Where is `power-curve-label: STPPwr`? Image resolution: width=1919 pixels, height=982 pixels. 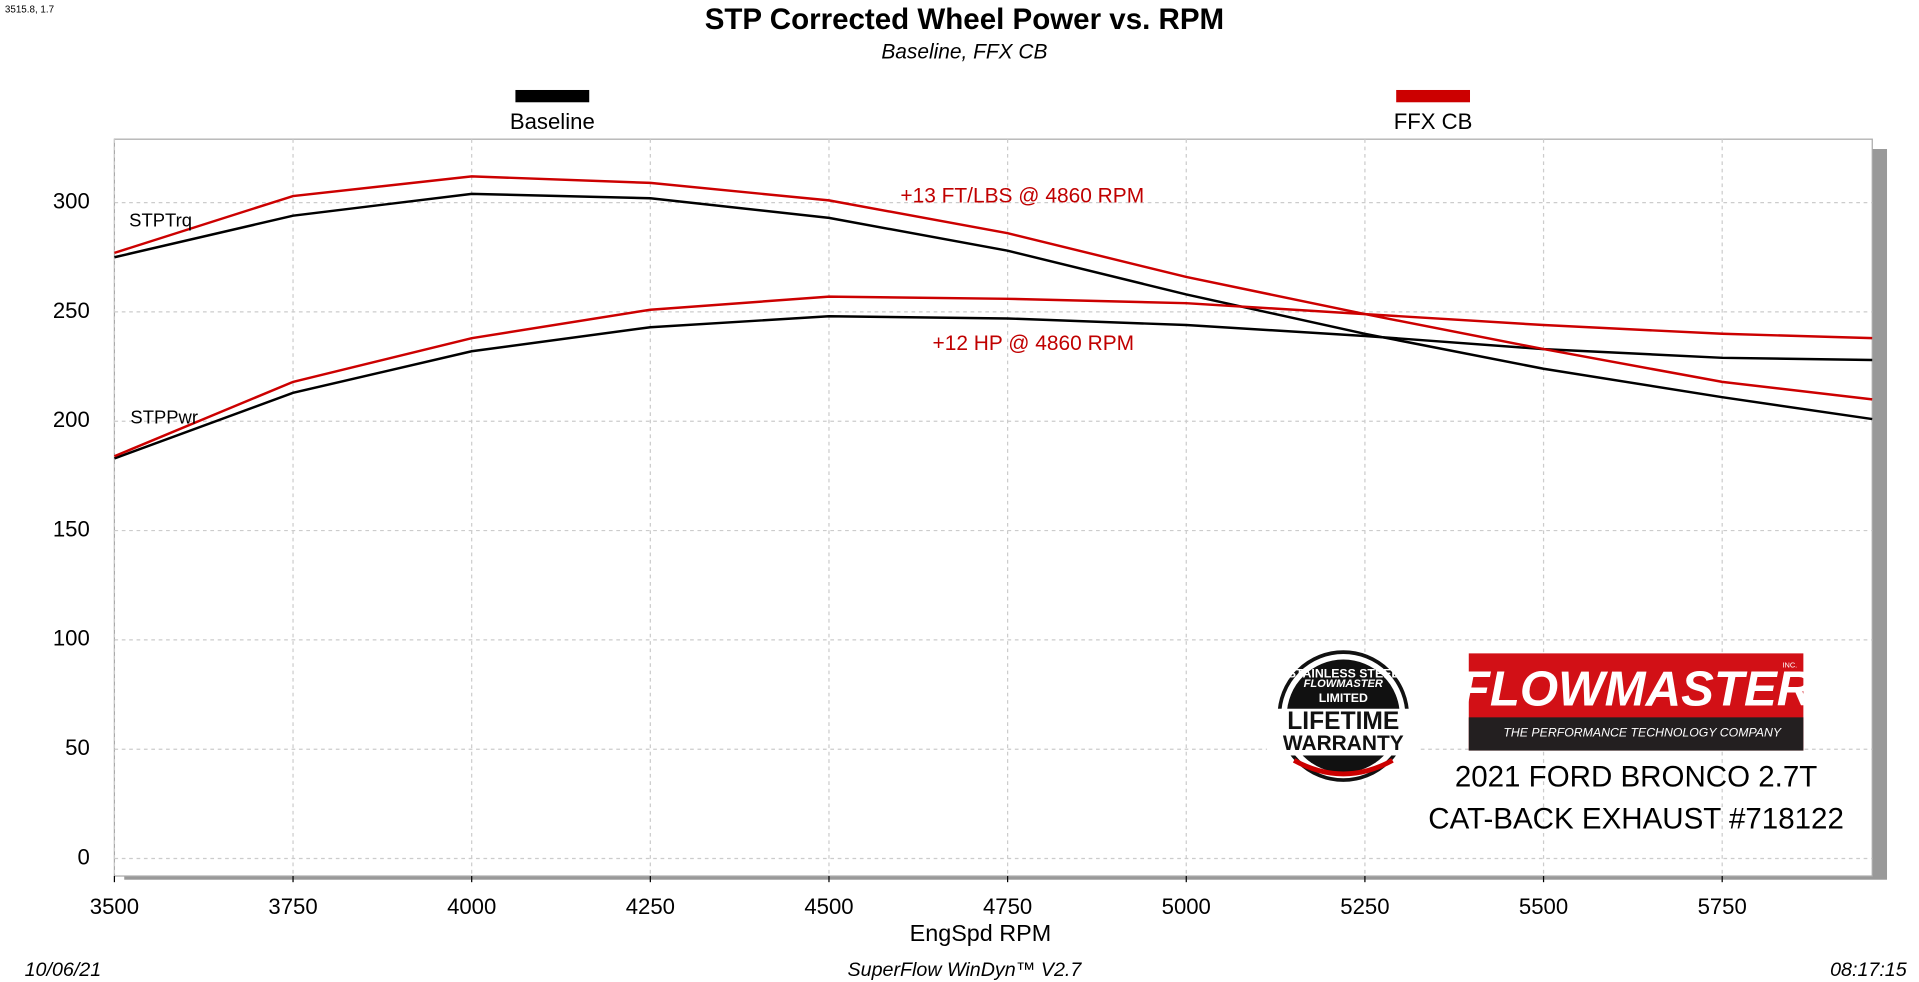
power-curve-label: STPPwr is located at coordinates (164, 416).